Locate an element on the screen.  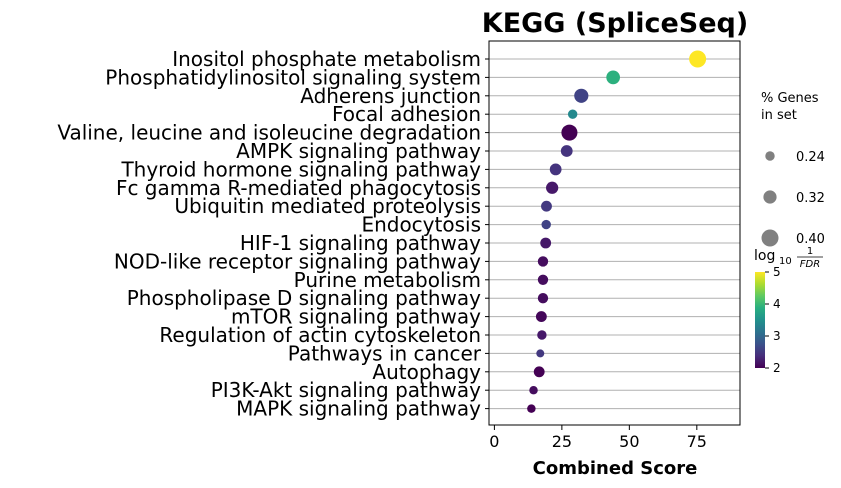
size-legend-label: 0.40 is located at coordinates (810, 239).